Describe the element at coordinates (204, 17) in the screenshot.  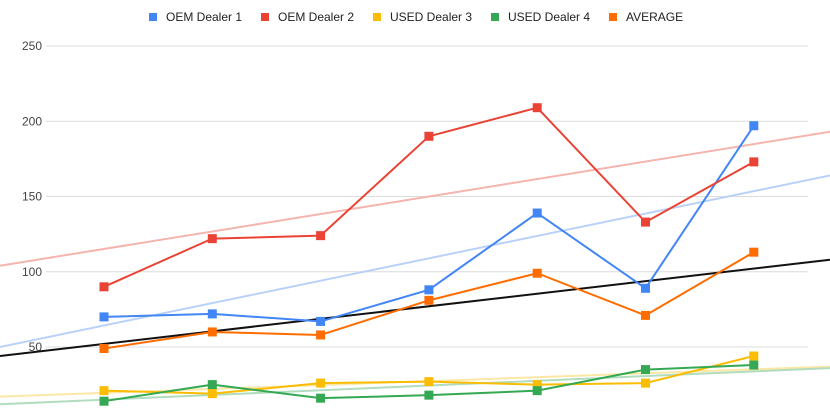
I see `legend-label: OEM Dealer 1` at that location.